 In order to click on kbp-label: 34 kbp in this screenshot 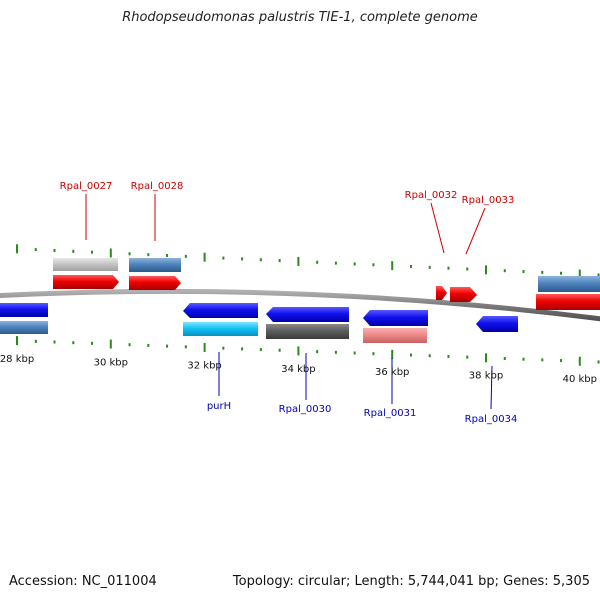, I will do `click(298, 369)`.